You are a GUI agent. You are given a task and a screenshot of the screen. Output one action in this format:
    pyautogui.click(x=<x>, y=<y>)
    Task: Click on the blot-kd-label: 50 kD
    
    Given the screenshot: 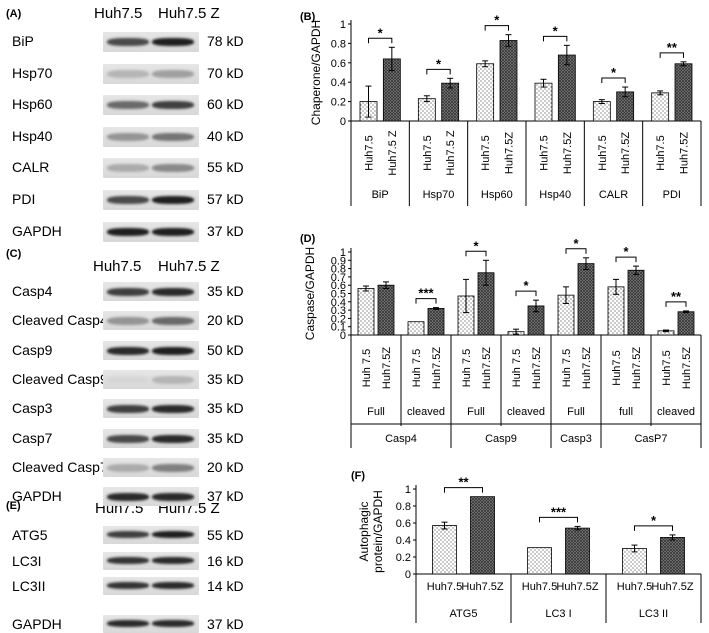 What is the action you would take?
    pyautogui.click(x=225, y=349)
    